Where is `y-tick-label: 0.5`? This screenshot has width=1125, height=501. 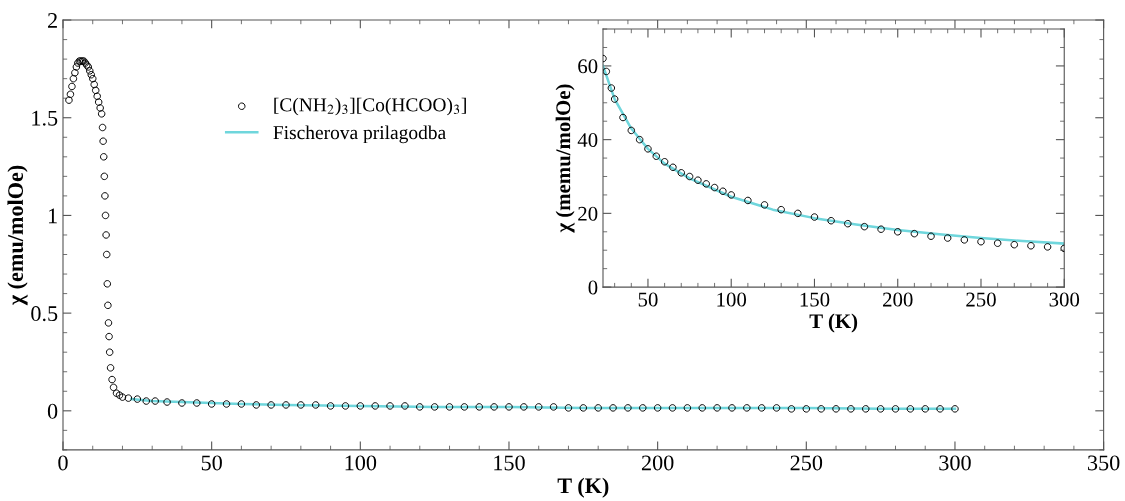
y-tick-label: 0.5 is located at coordinates (44, 314).